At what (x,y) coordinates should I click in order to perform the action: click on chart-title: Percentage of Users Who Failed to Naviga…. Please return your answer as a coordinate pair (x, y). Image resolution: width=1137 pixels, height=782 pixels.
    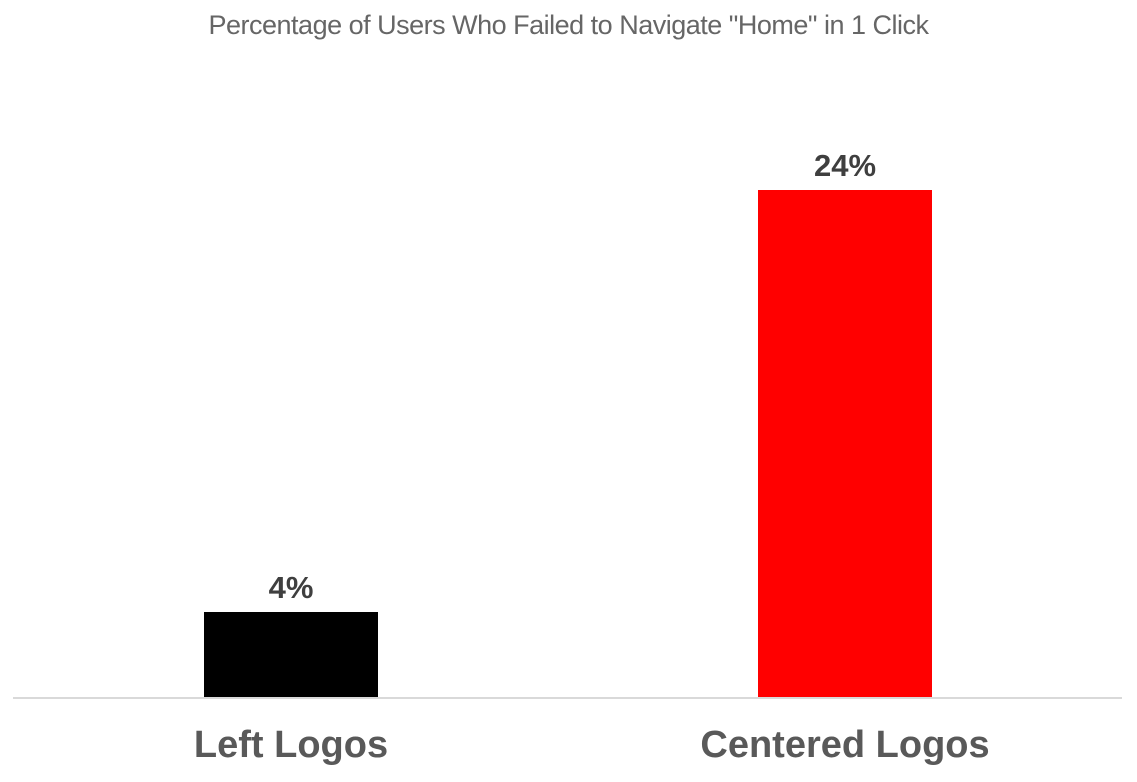
    Looking at the image, I should click on (569, 25).